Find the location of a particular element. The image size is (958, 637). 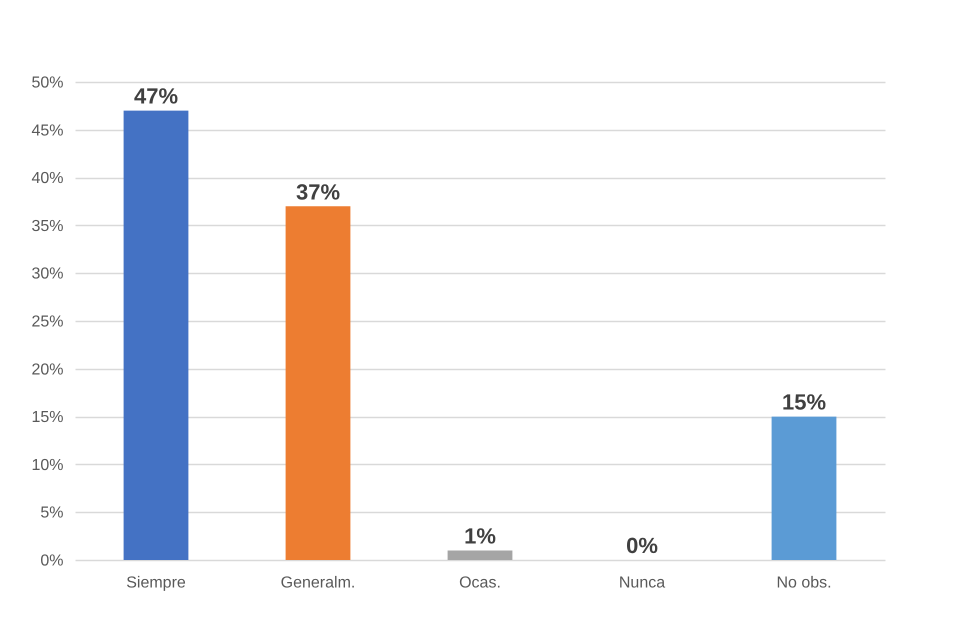

x-tick-label: Siempre is located at coordinates (156, 583).